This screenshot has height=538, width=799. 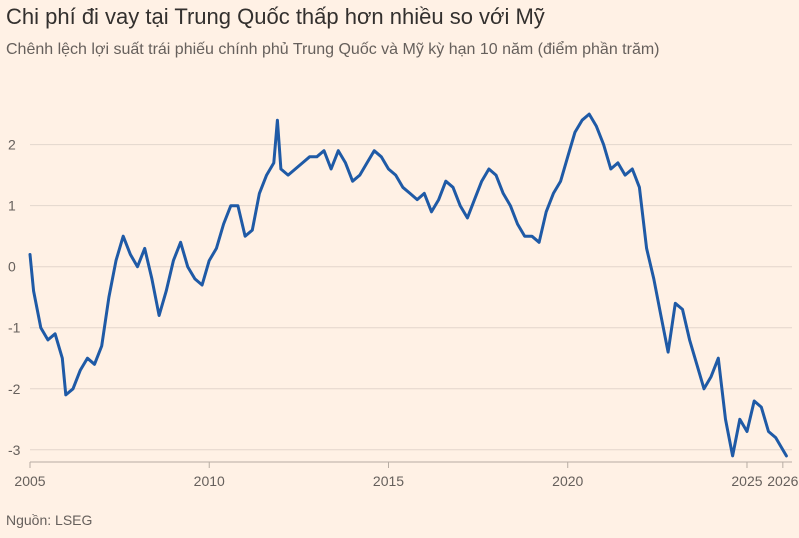 What do you see at coordinates (12, 145) in the screenshot?
I see `y-tick-label: 2` at bounding box center [12, 145].